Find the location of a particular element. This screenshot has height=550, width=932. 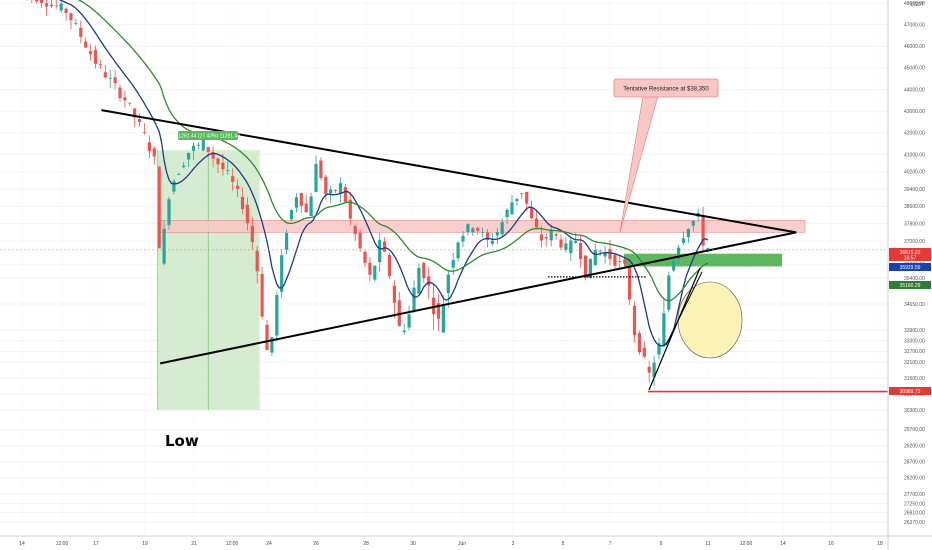

x-tick-label: 24 is located at coordinates (269, 544).